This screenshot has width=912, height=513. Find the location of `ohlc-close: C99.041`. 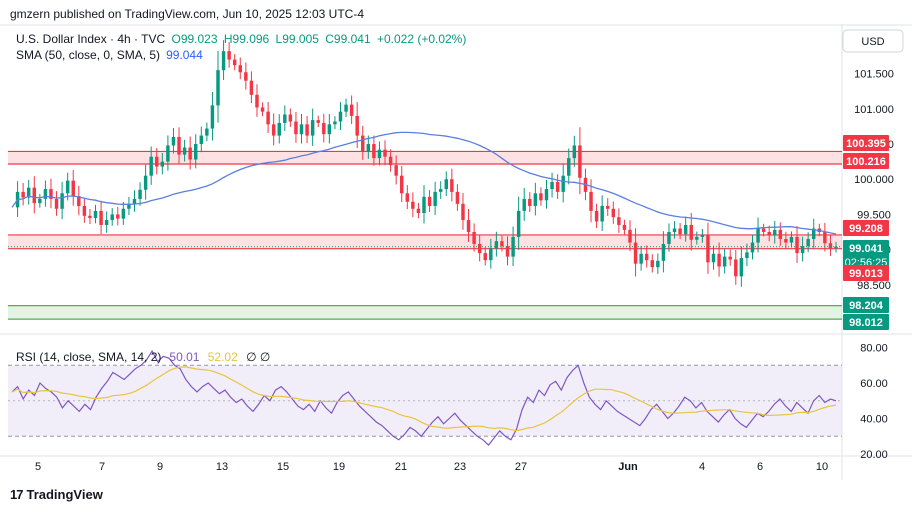

ohlc-close: C99.041 is located at coordinates (348, 39).